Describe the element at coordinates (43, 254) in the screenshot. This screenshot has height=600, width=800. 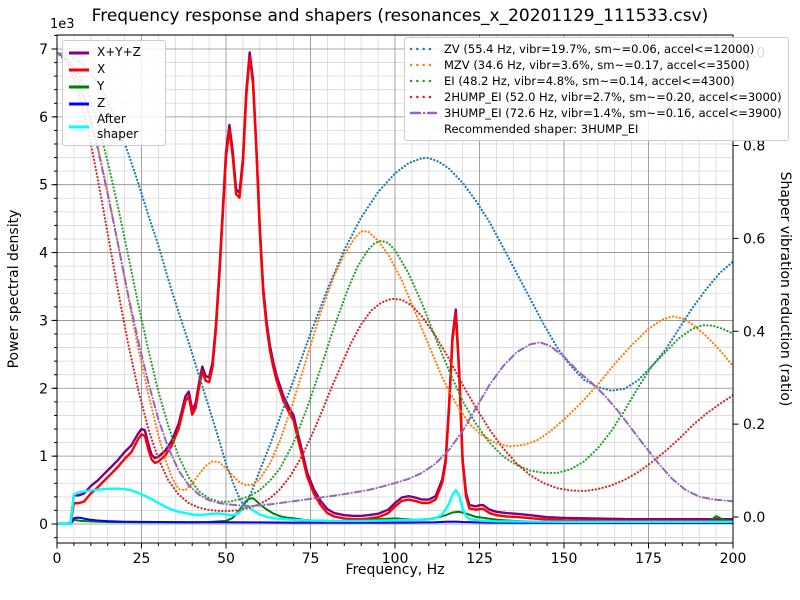
I see `svg-text: 4` at that location.